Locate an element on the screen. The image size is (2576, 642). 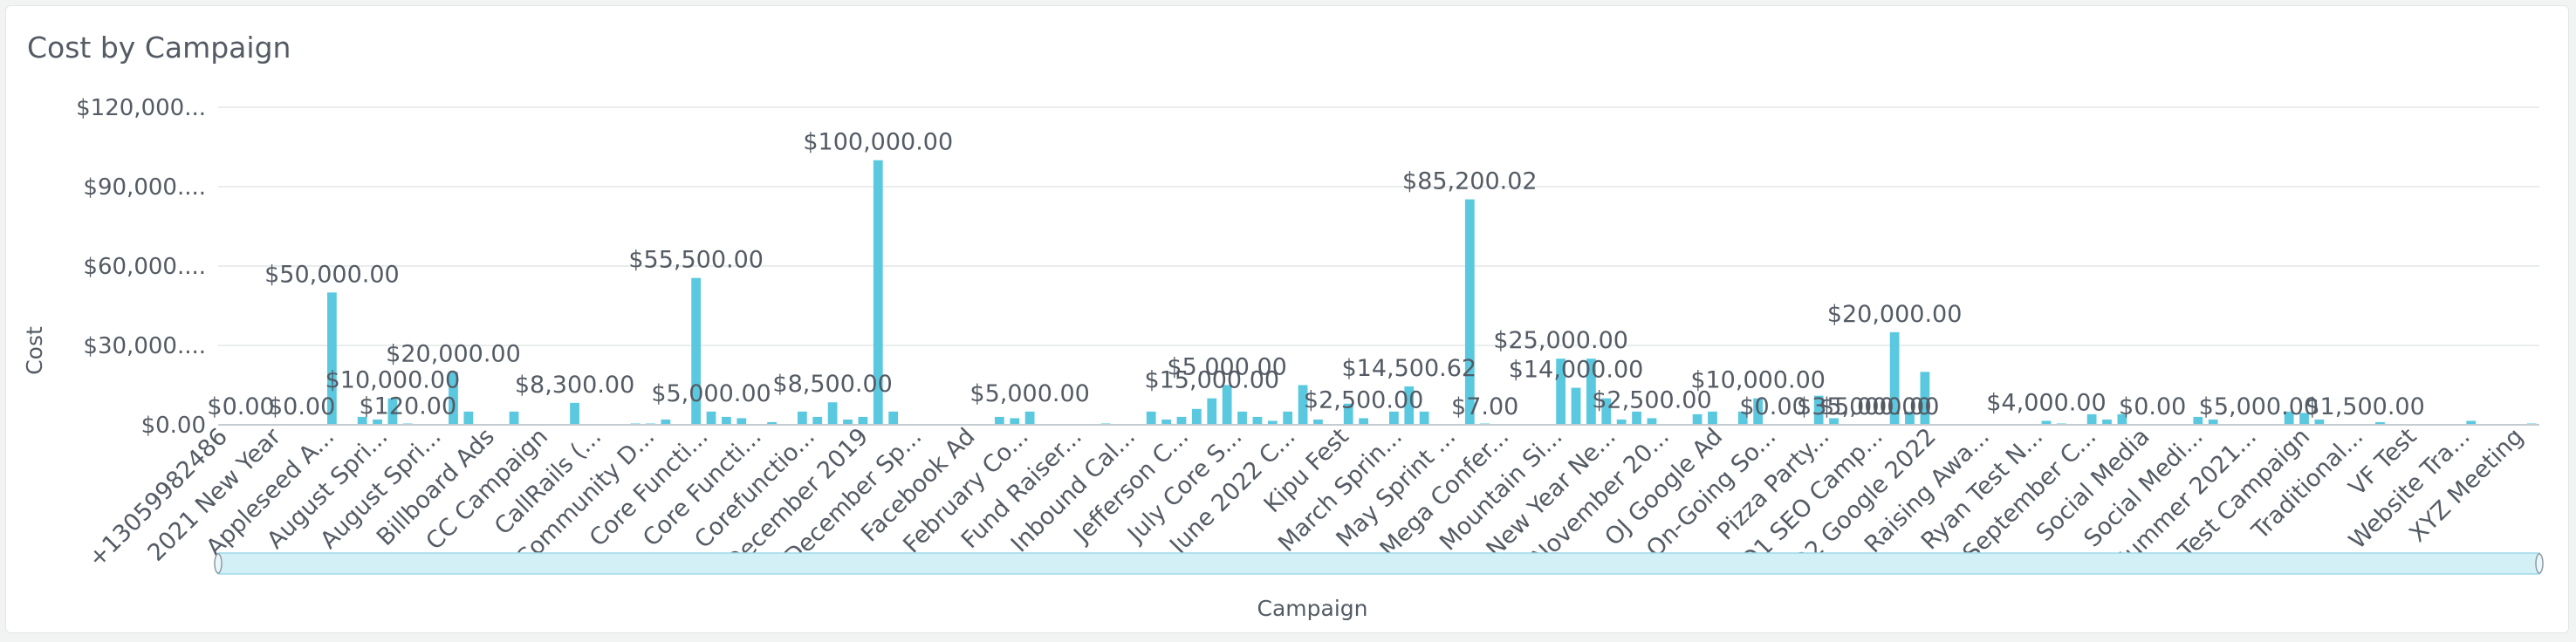
data-label: $100,000.00 is located at coordinates (878, 142).